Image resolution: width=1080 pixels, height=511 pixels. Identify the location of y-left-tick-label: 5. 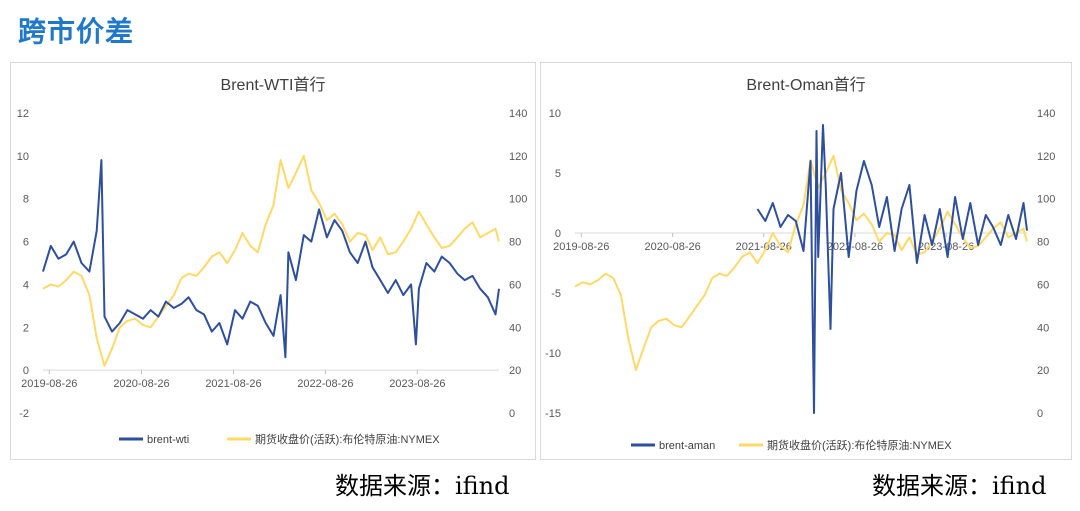
(558, 174).